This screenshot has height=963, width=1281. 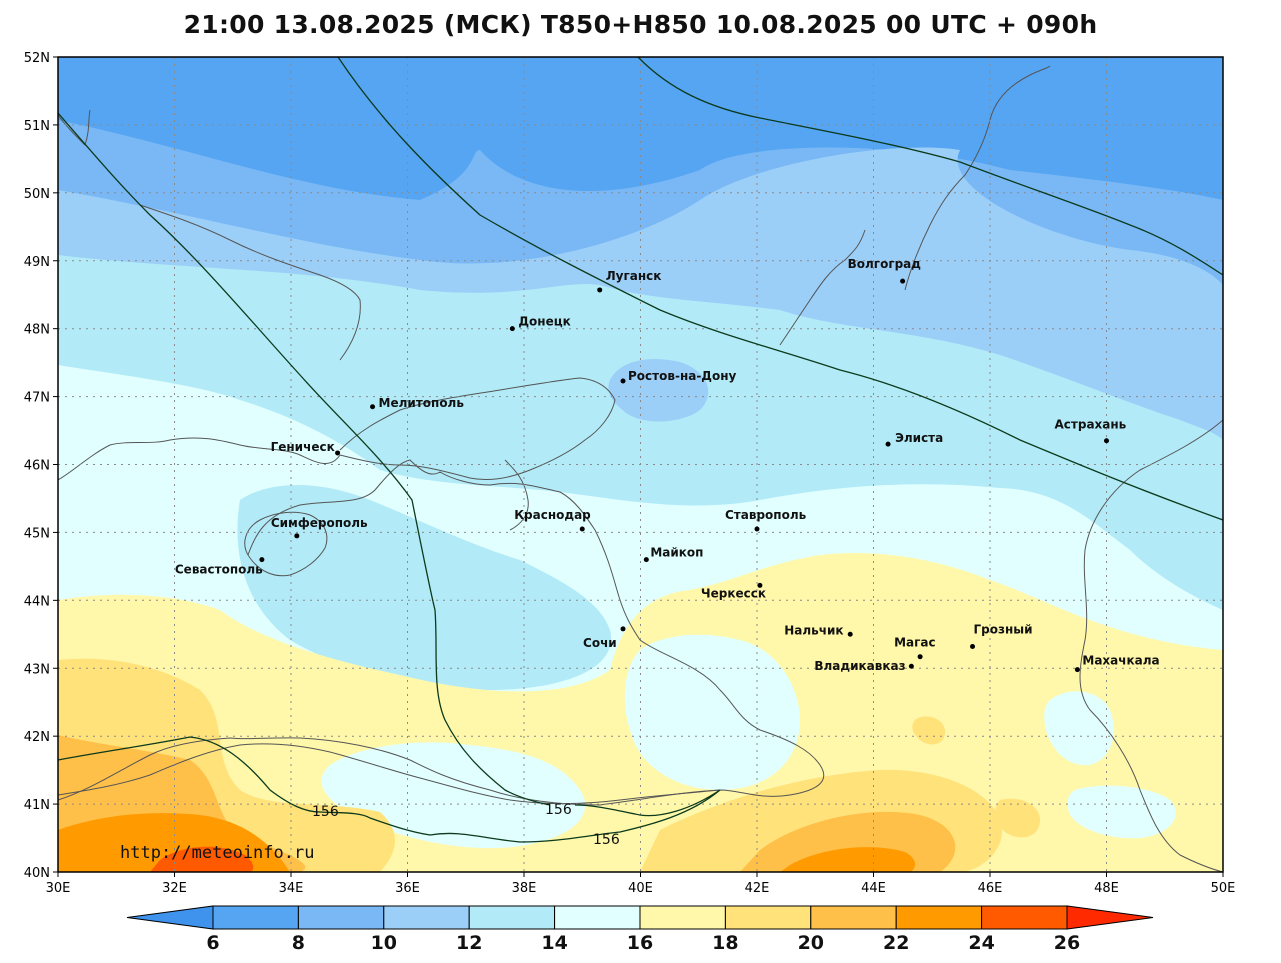 I want to click on y-tick-label: 47N, so click(x=37, y=398).